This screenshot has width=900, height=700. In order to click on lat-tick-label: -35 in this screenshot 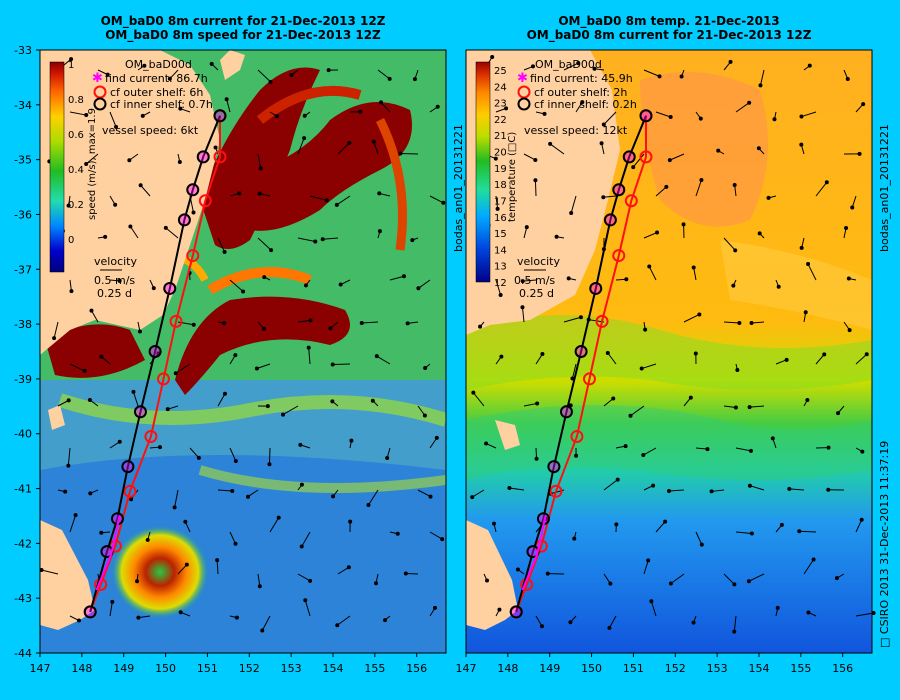, I will do `click(23, 160)`.